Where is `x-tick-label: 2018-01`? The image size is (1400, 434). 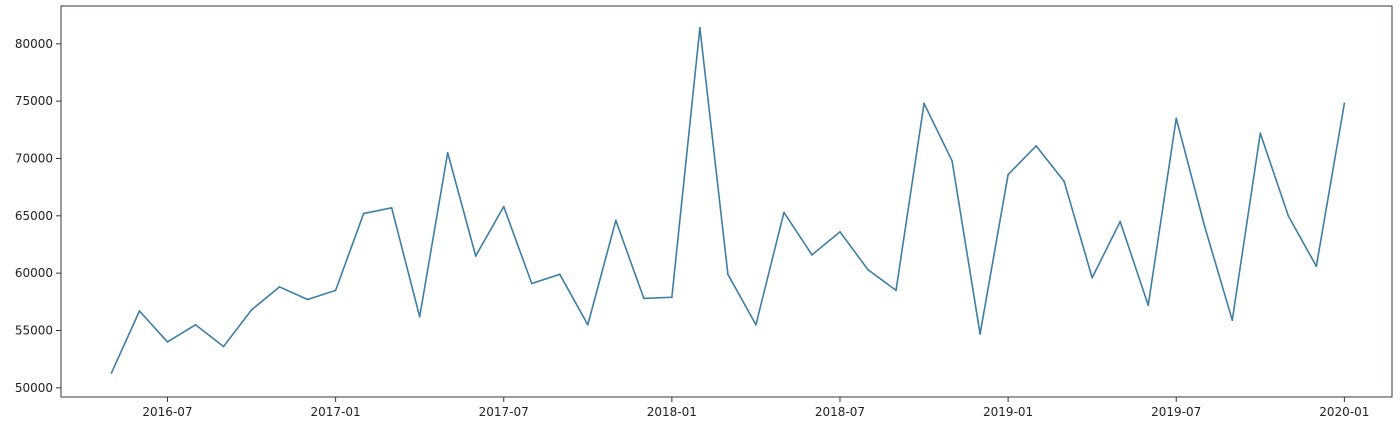
x-tick-label: 2018-01 is located at coordinates (672, 412).